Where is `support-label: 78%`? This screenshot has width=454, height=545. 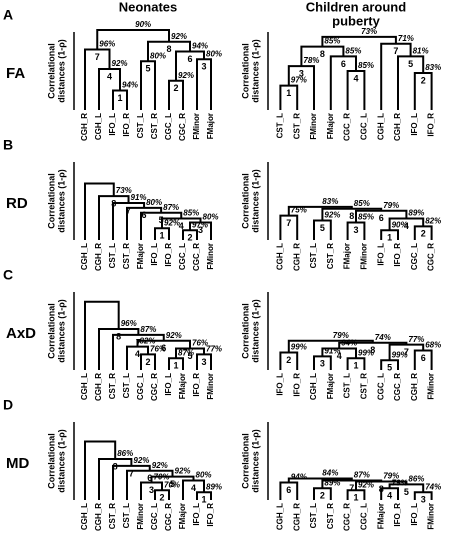 support-label: 78% is located at coordinates (311, 60).